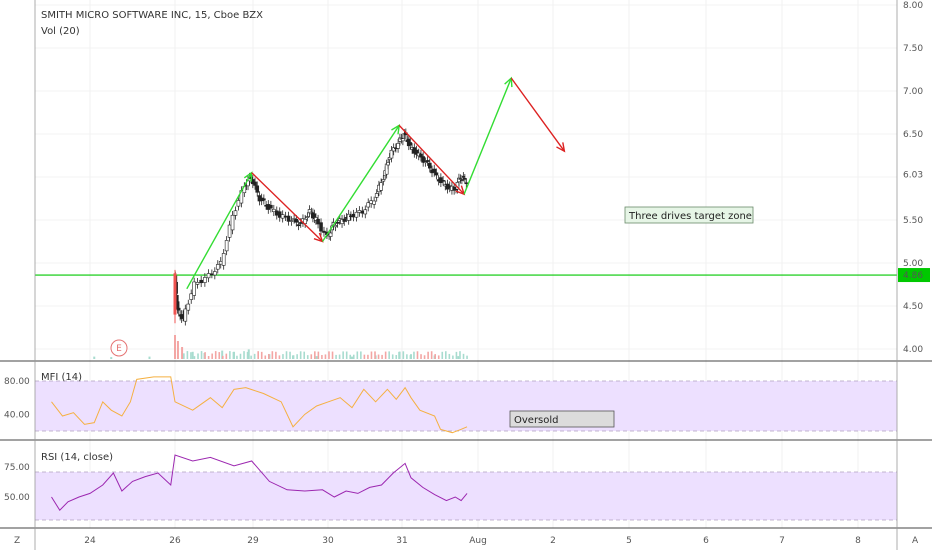  I want to click on volume-label: Vol (20), so click(60, 31).